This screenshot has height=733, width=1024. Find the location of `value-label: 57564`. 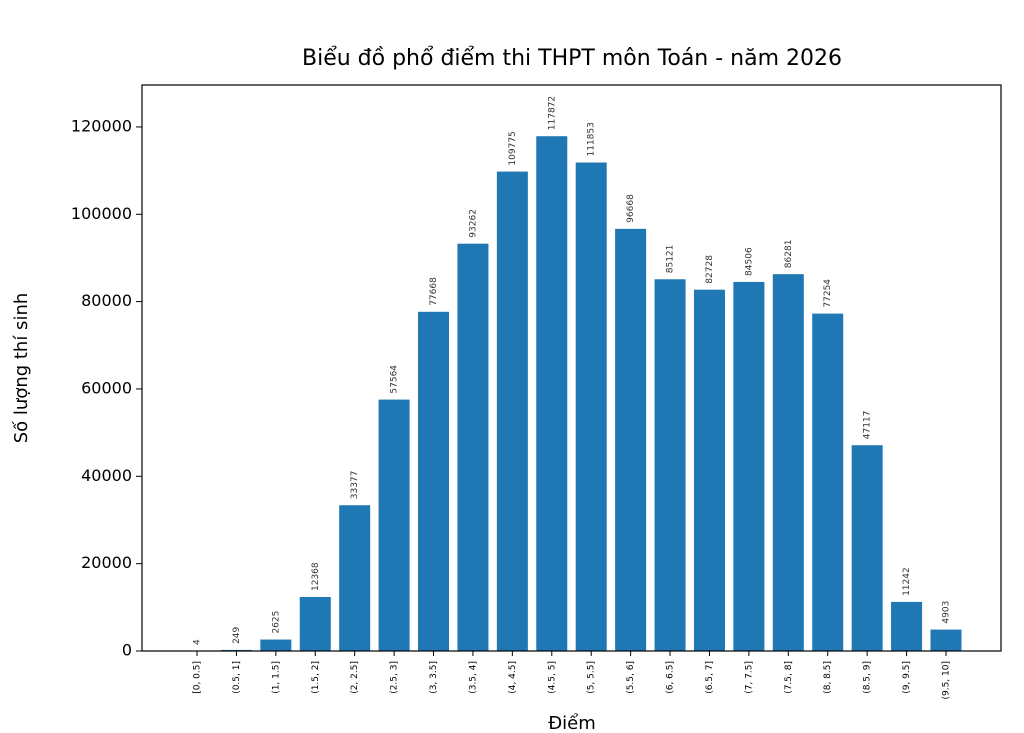

value-label: 57564 is located at coordinates (395, 379).